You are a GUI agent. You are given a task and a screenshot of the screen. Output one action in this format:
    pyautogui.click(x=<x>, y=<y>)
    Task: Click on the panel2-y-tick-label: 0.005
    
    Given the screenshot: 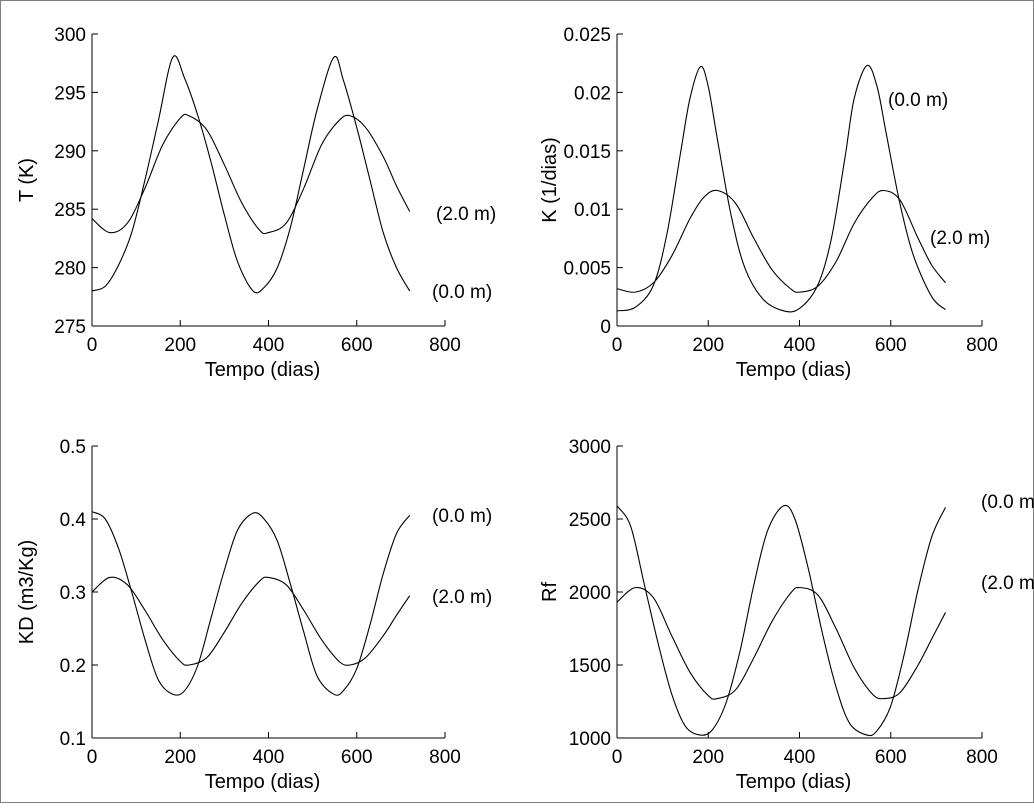 What is the action you would take?
    pyautogui.click(x=587, y=269)
    